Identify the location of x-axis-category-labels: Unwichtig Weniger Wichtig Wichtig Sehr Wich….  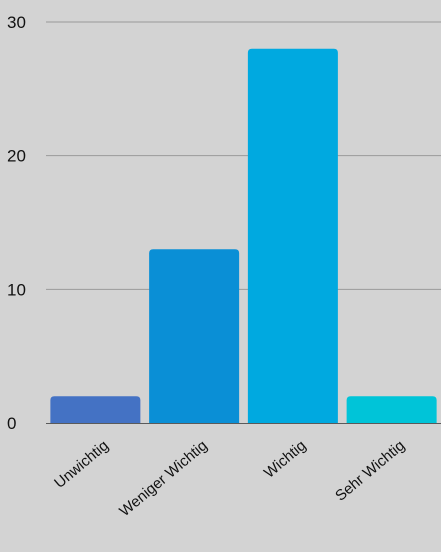
(229, 478).